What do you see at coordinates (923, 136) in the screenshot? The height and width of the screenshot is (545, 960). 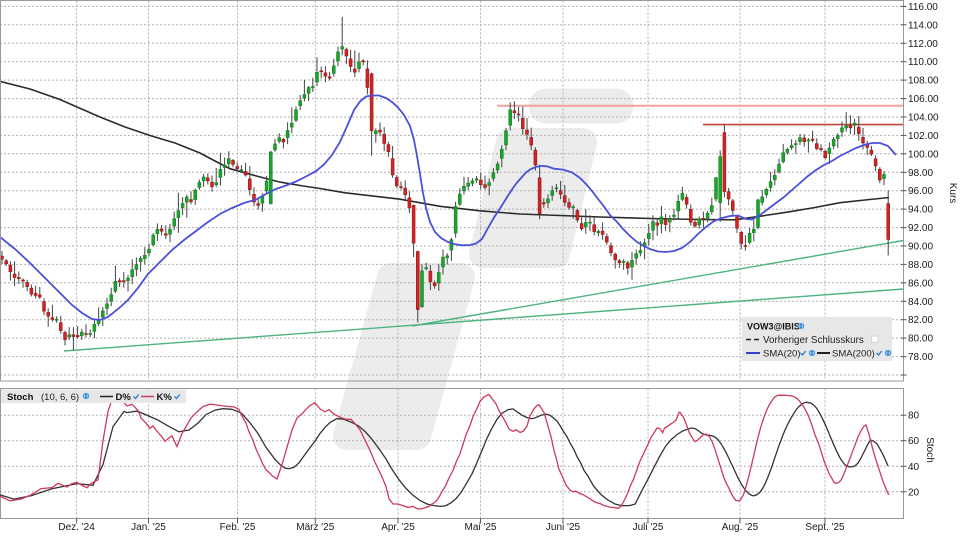 I see `svg-text: 102.00` at bounding box center [923, 136].